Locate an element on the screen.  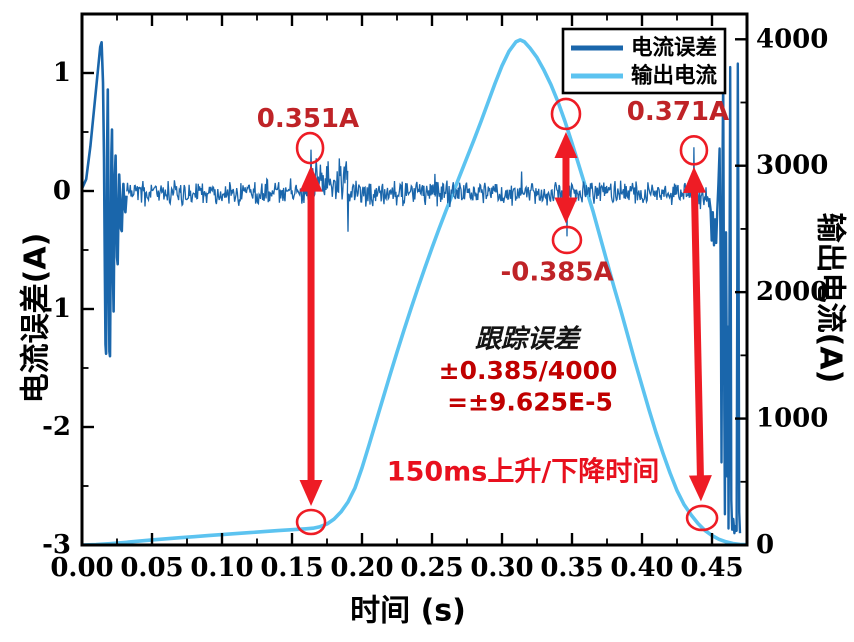
y-left-tick-label: -2 is located at coordinates (56, 427).